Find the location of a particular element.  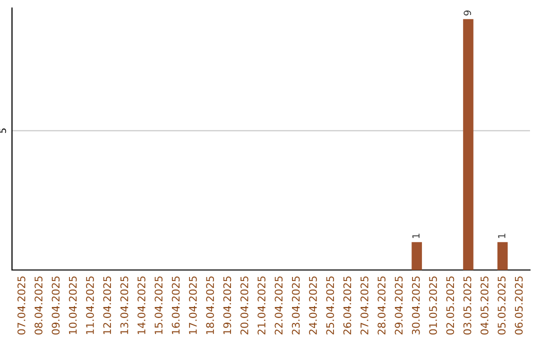

x-tick-label: 06.05.2025 is located at coordinates (518, 305).